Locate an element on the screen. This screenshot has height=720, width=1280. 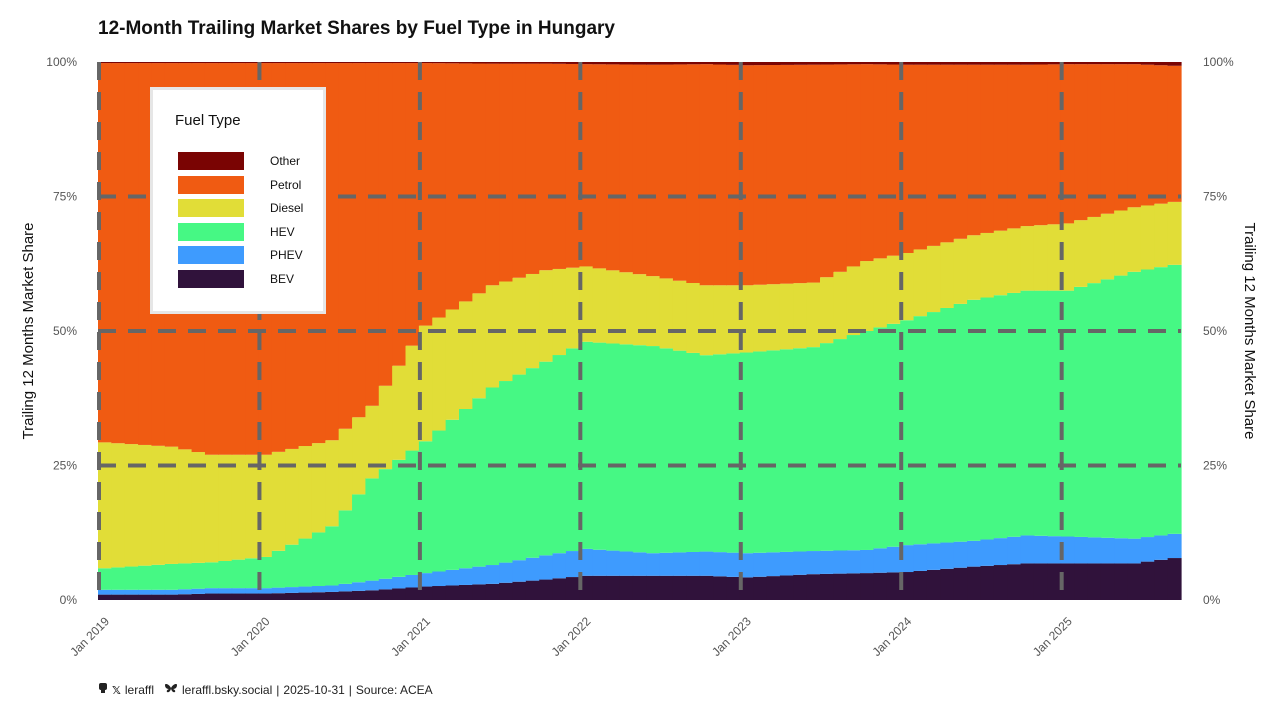
legend-item-hev: HEV is located at coordinates (248, 232).